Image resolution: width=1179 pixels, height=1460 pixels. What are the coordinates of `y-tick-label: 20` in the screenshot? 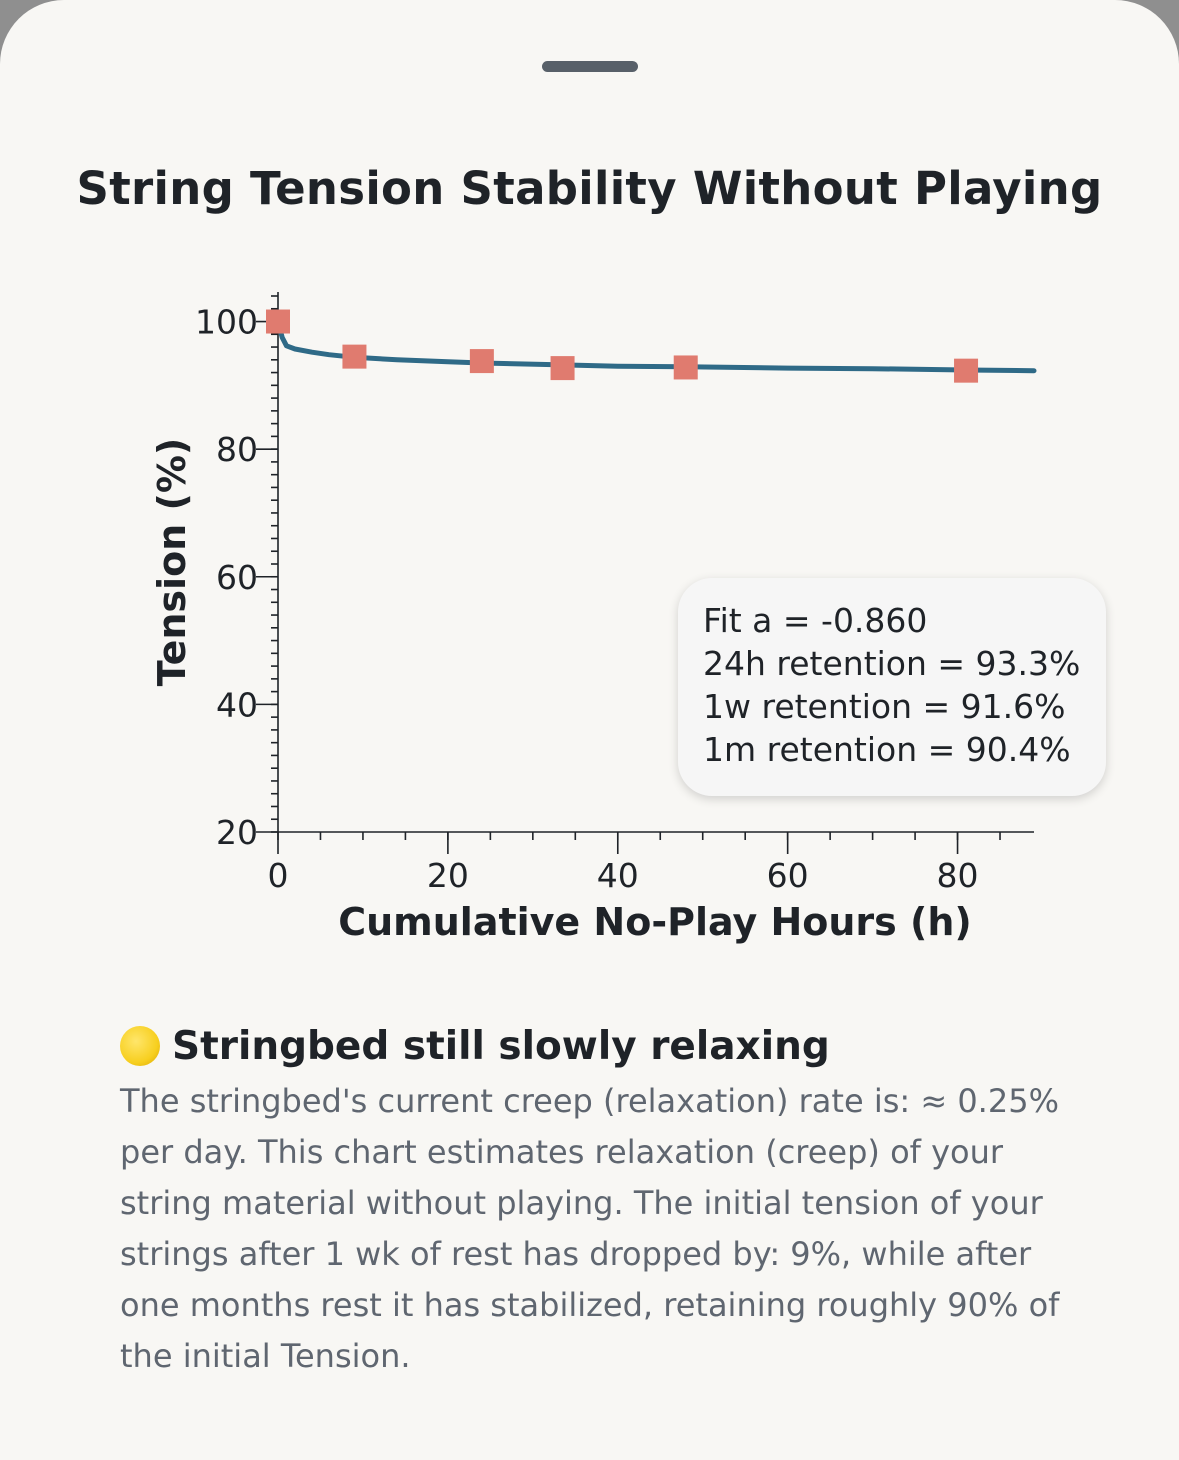 It's located at (237, 832).